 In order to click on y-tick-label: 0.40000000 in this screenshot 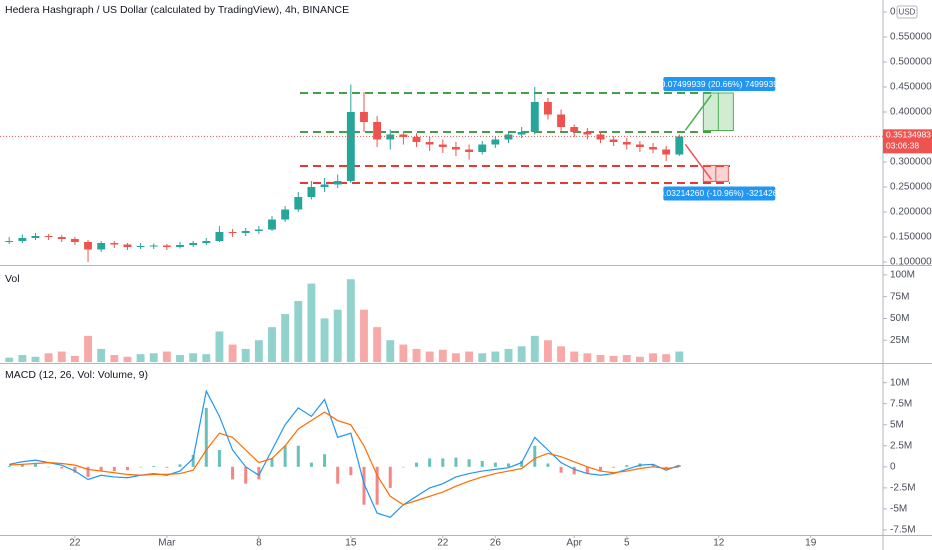, I will do `click(911, 112)`.